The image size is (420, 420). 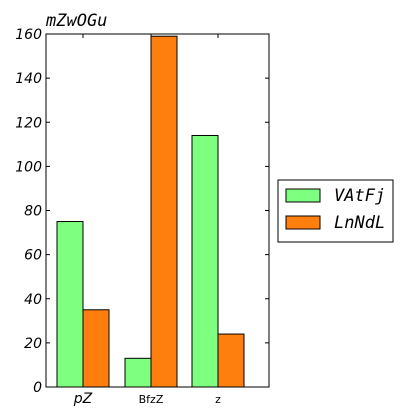 I want to click on y-tick-label: 20, so click(x=33, y=344).